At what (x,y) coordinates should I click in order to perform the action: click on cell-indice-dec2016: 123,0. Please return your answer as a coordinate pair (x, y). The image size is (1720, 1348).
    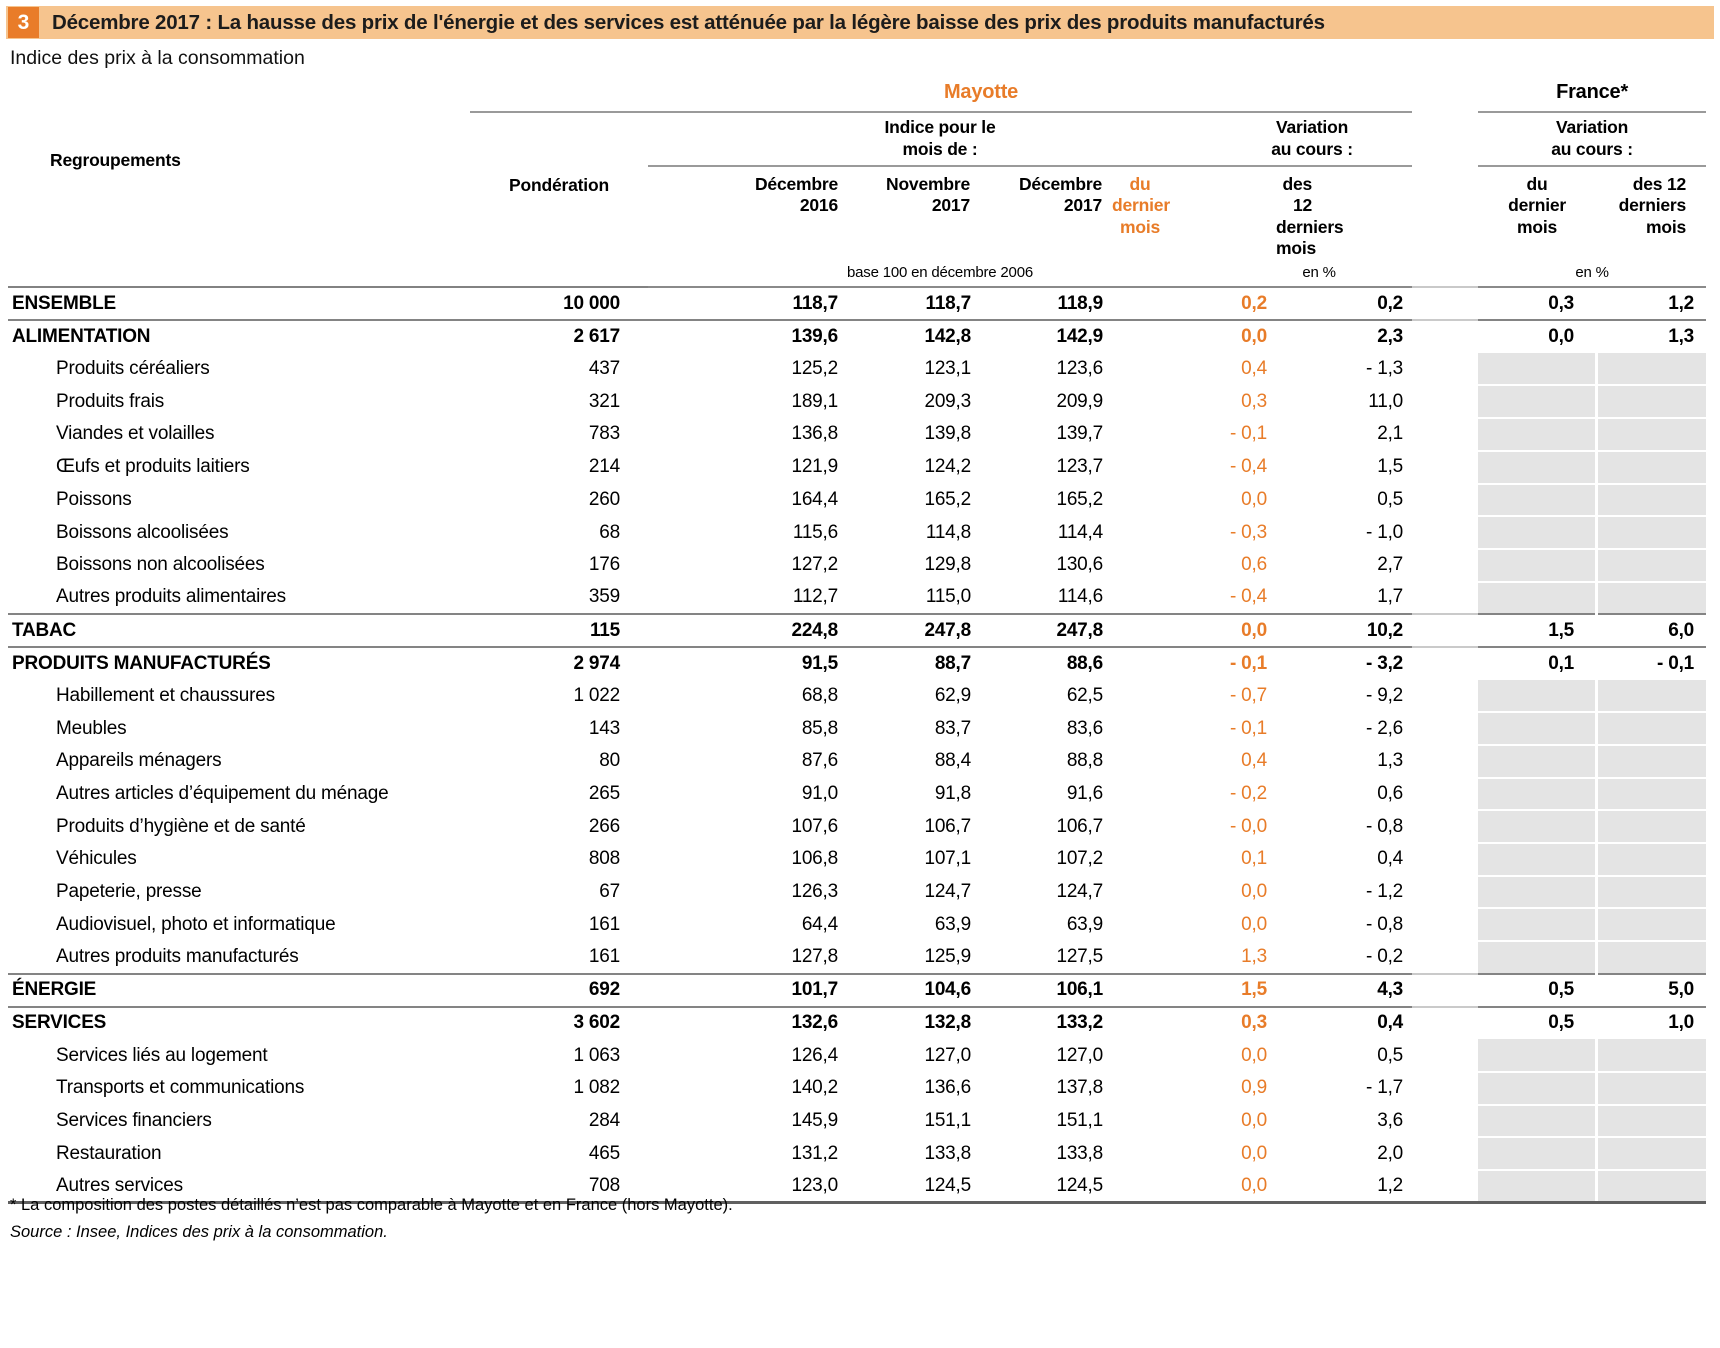
    Looking at the image, I should click on (748, 1187).